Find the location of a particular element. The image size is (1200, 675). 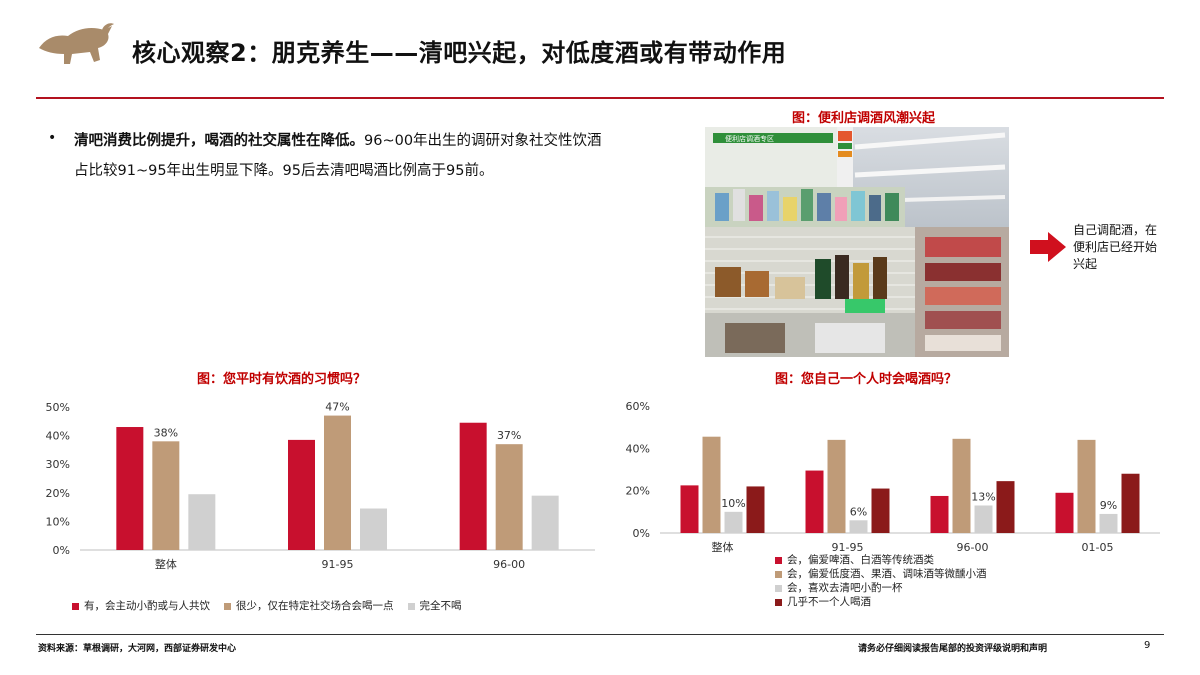

store-photo: 便利店调酒专区 is located at coordinates (857, 242).